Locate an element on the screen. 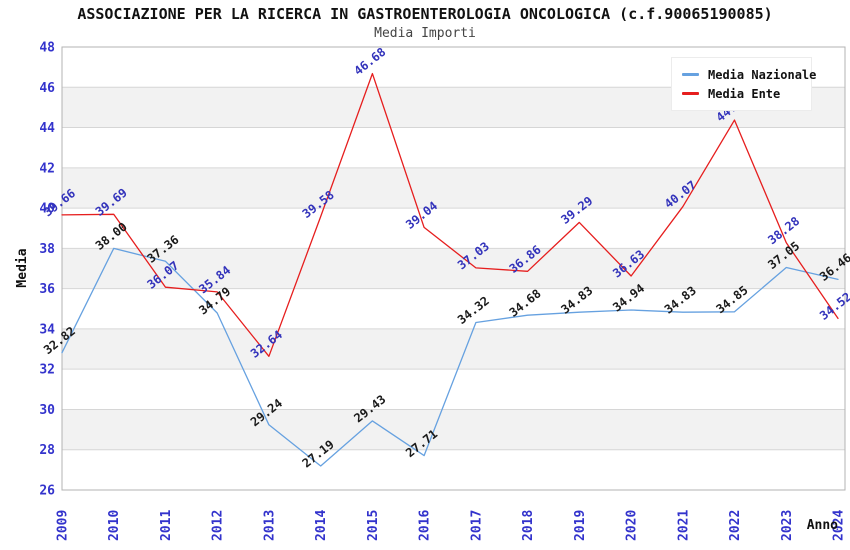 The image size is (850, 550). y-tick-label: 28 is located at coordinates (47, 450).